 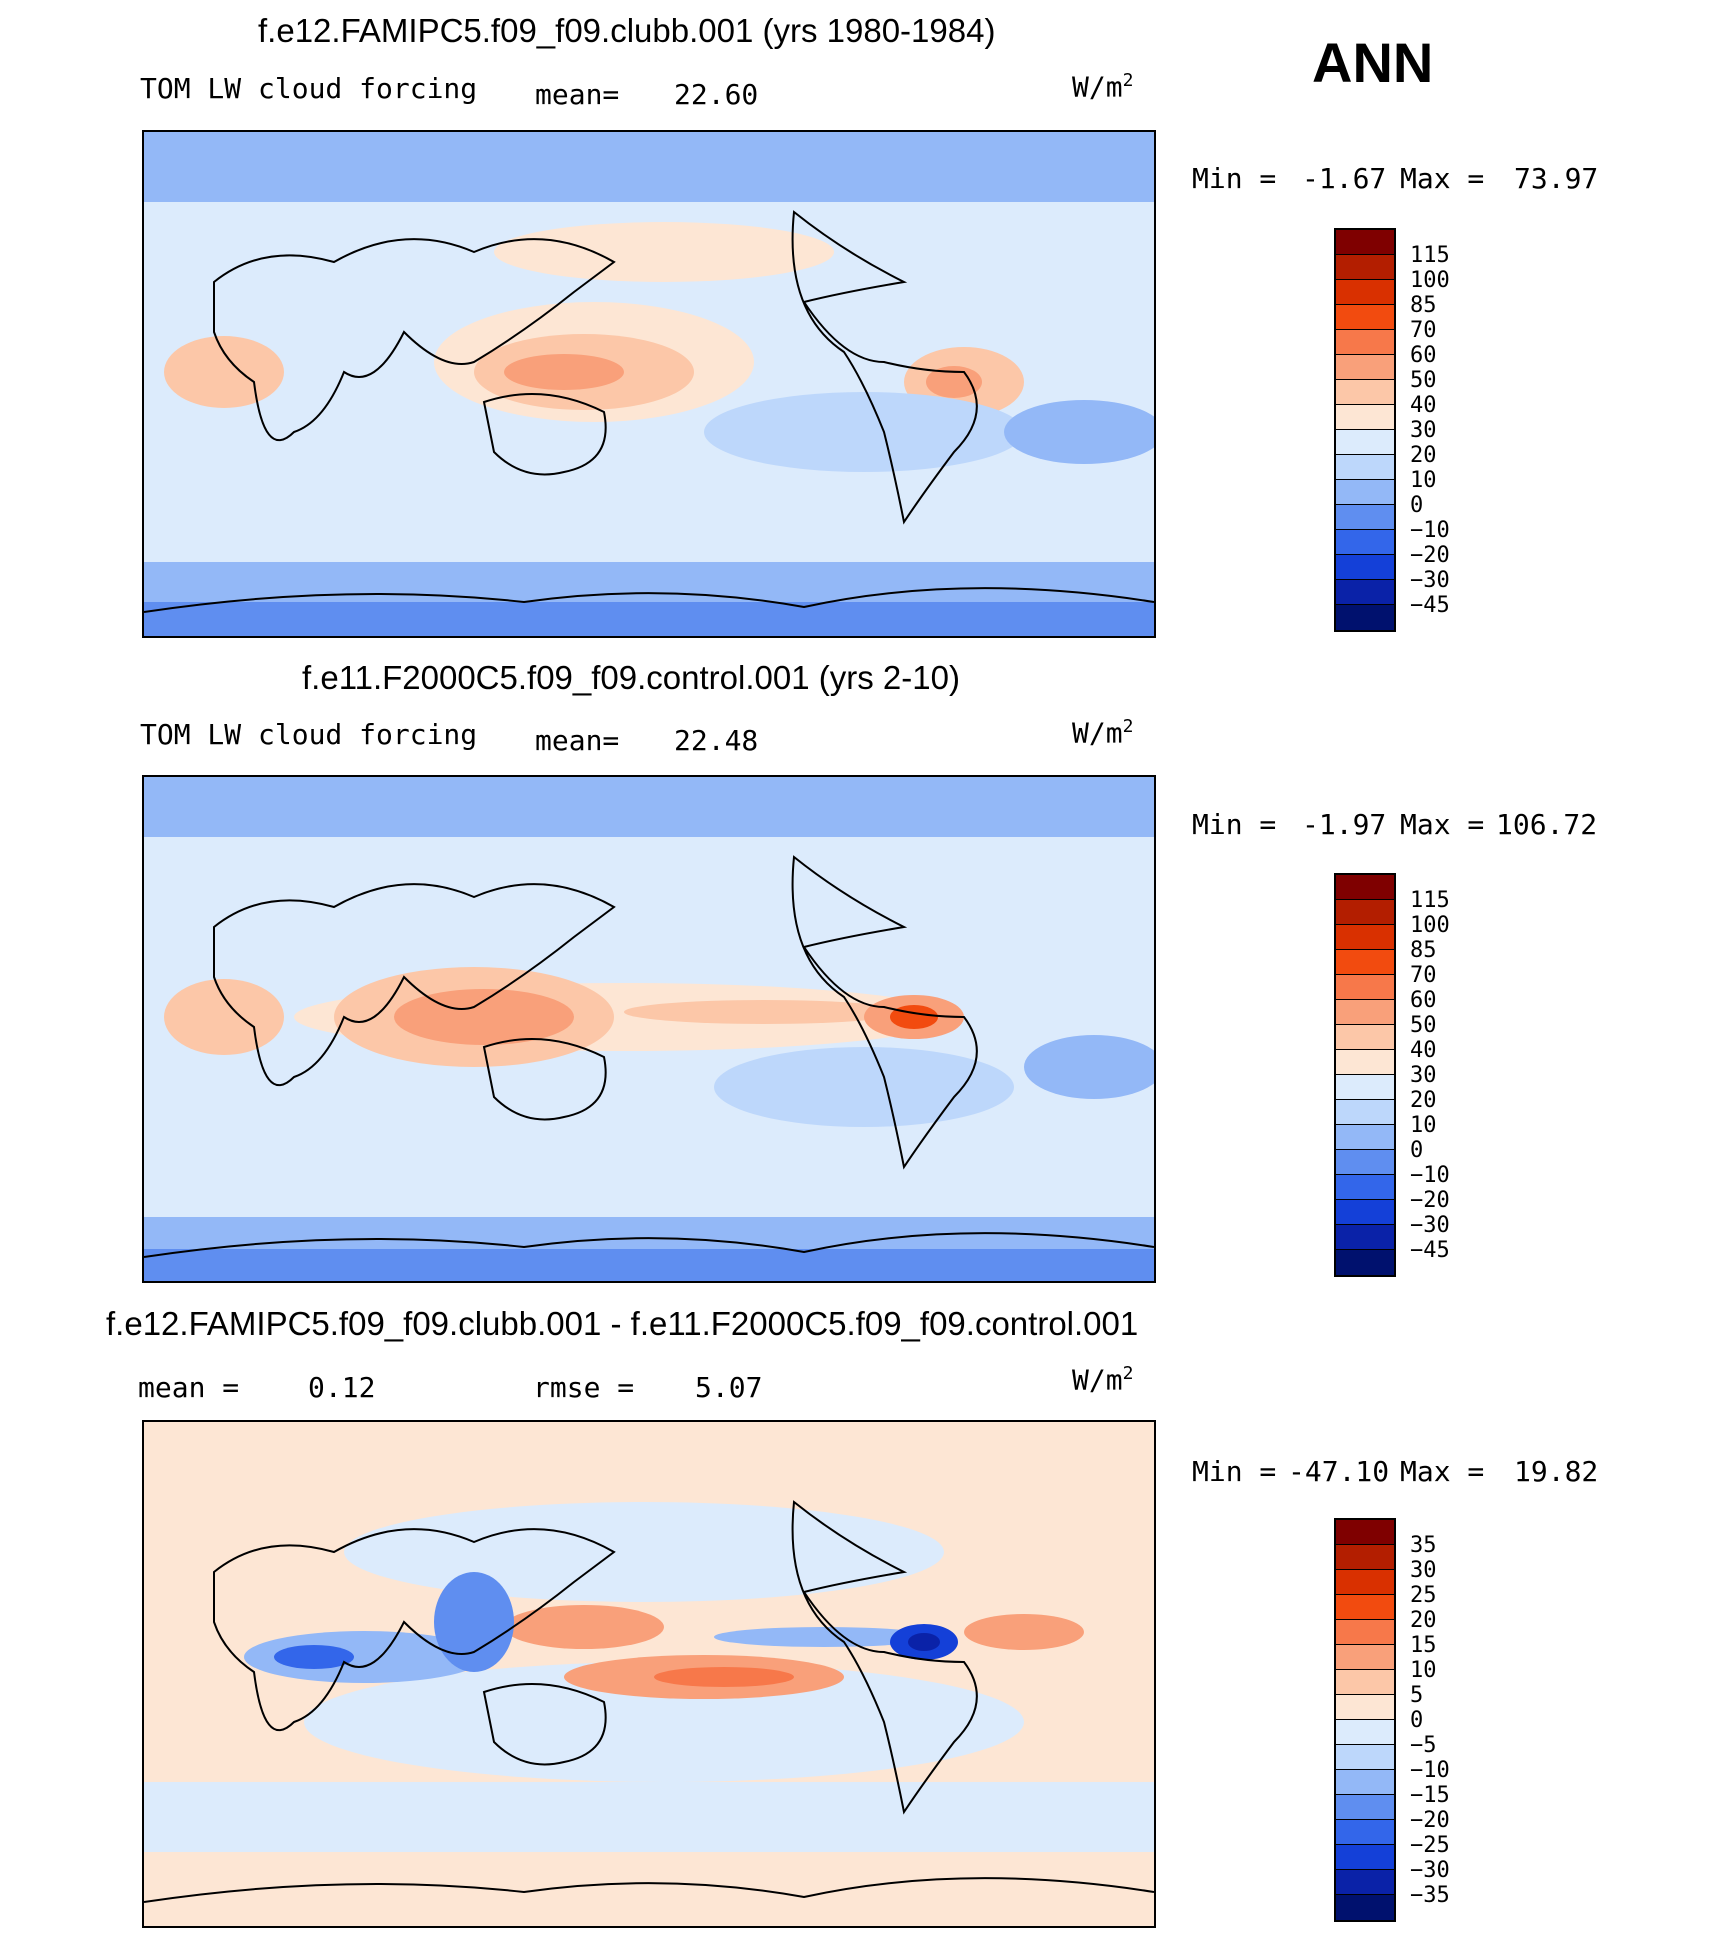 I want to click on indian-ocean-cool, so click(x=364, y=1657).